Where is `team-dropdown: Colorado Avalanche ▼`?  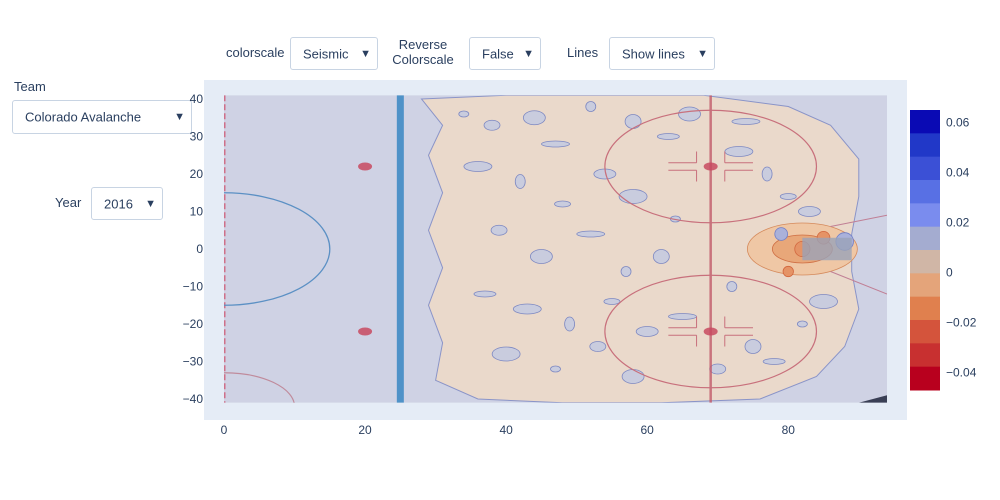
team-dropdown: Colorado Avalanche ▼ is located at coordinates (102, 117).